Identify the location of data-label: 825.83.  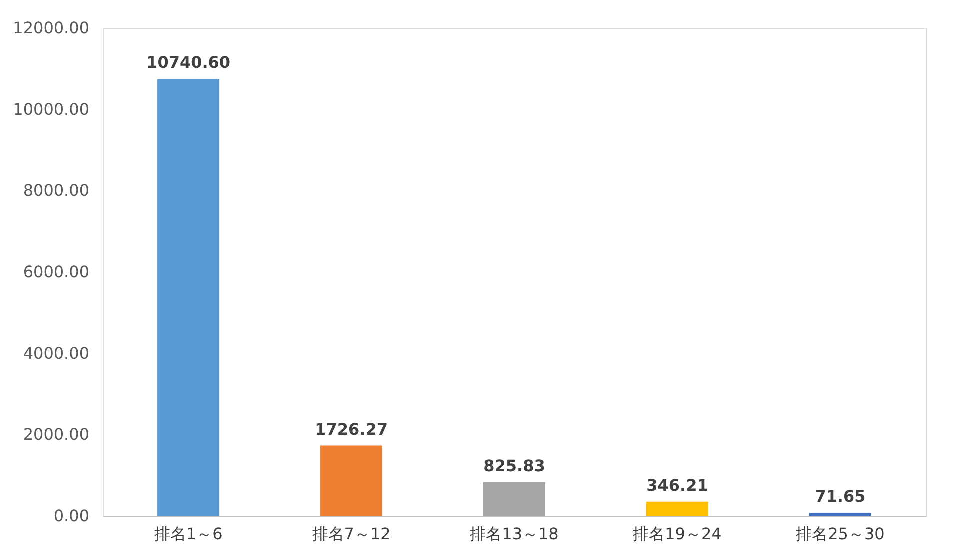
(515, 466).